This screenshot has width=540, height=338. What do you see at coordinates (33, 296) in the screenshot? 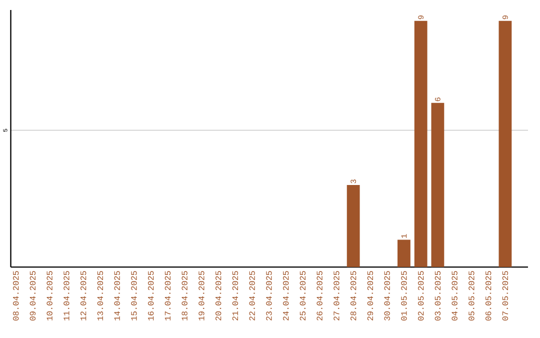
I see `x-tick-label: 09.04.2025` at bounding box center [33, 296].